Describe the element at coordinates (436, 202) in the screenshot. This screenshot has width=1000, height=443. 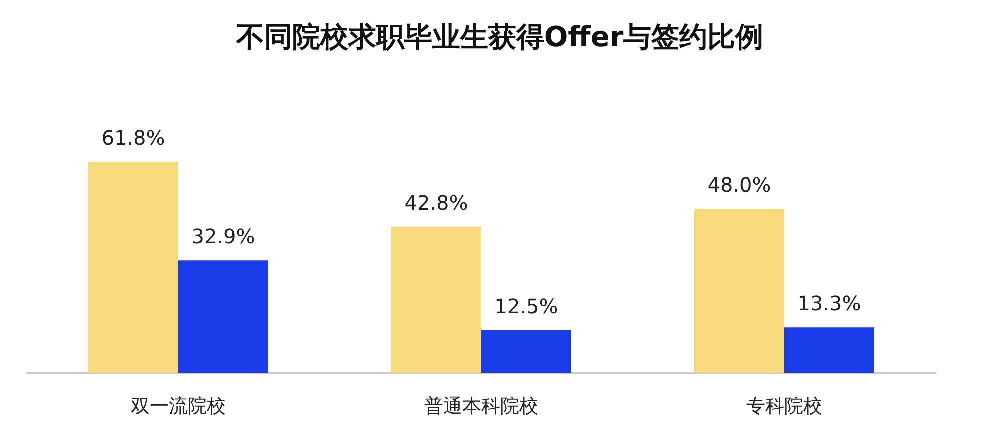
I see `data-label: 42.8%` at that location.